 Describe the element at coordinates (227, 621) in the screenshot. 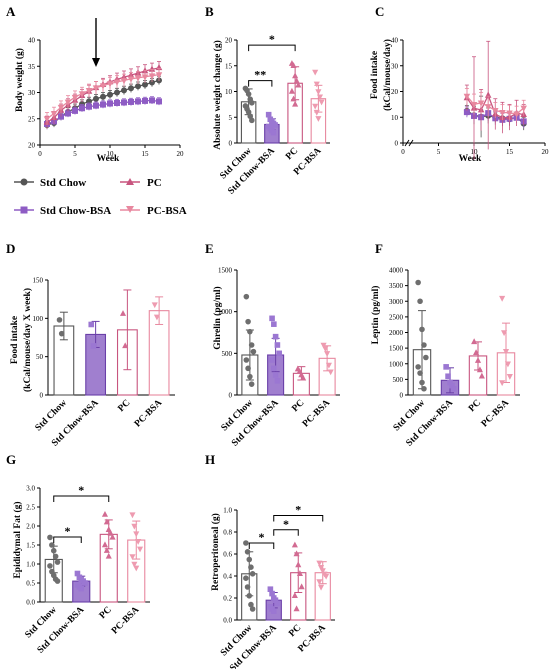

I see `panel-H-ytick-label: 0.0` at that location.